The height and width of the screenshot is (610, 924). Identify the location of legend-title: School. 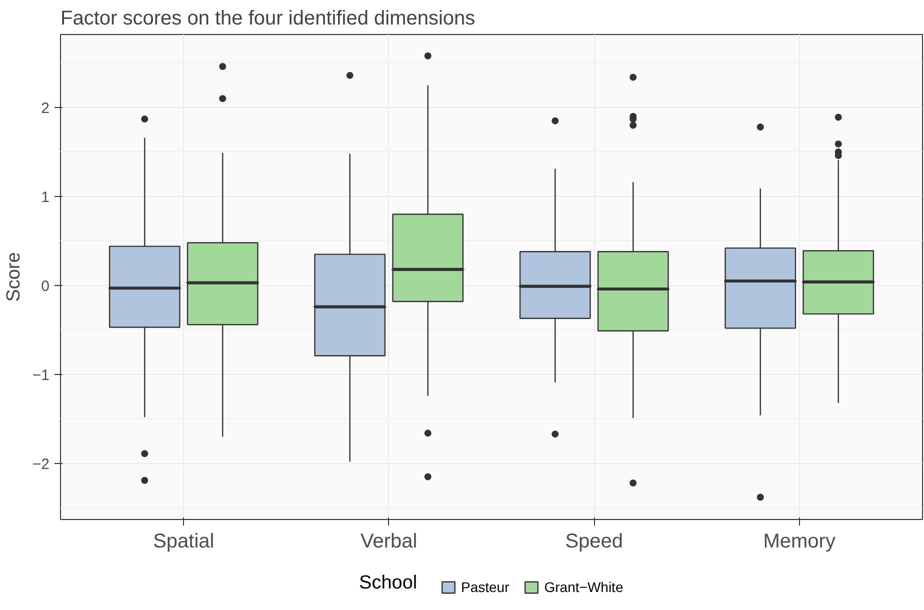
(388, 583).